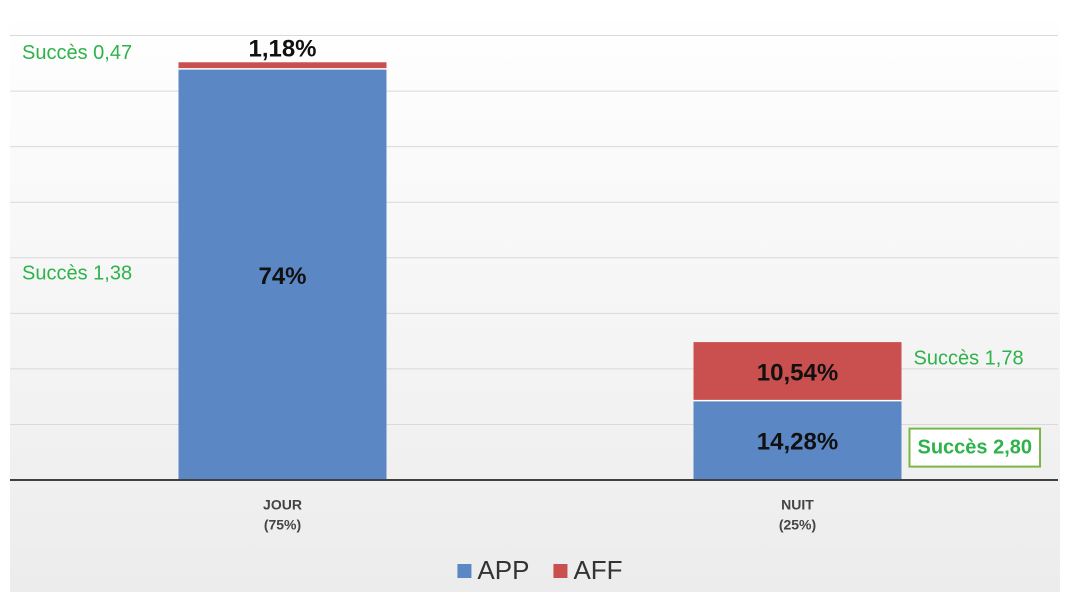 The image size is (1065, 592). What do you see at coordinates (503, 570) in the screenshot?
I see `legend-label: APP` at bounding box center [503, 570].